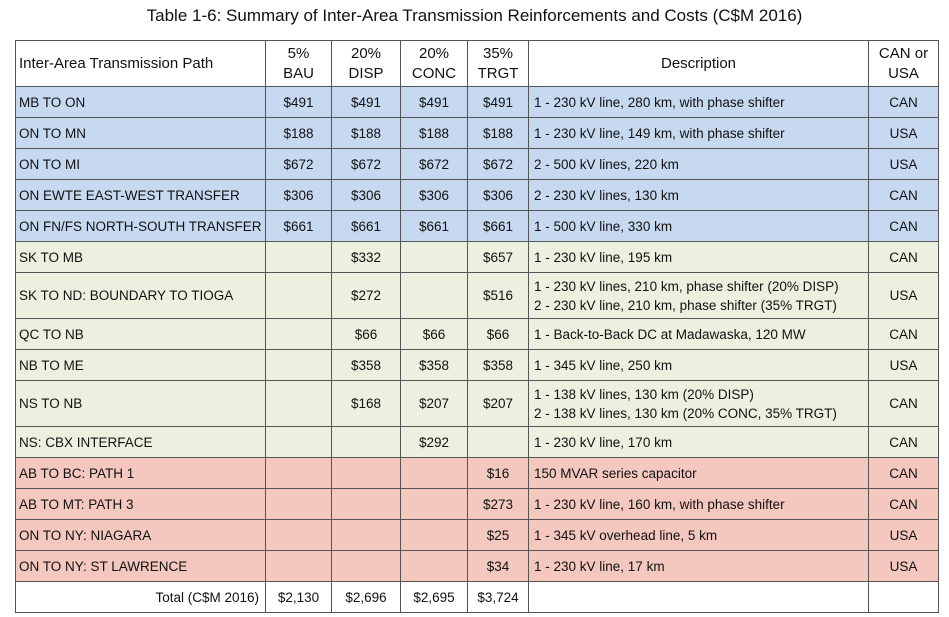  What do you see at coordinates (434, 597) in the screenshot?
I see `total-conc: $2,695` at bounding box center [434, 597].